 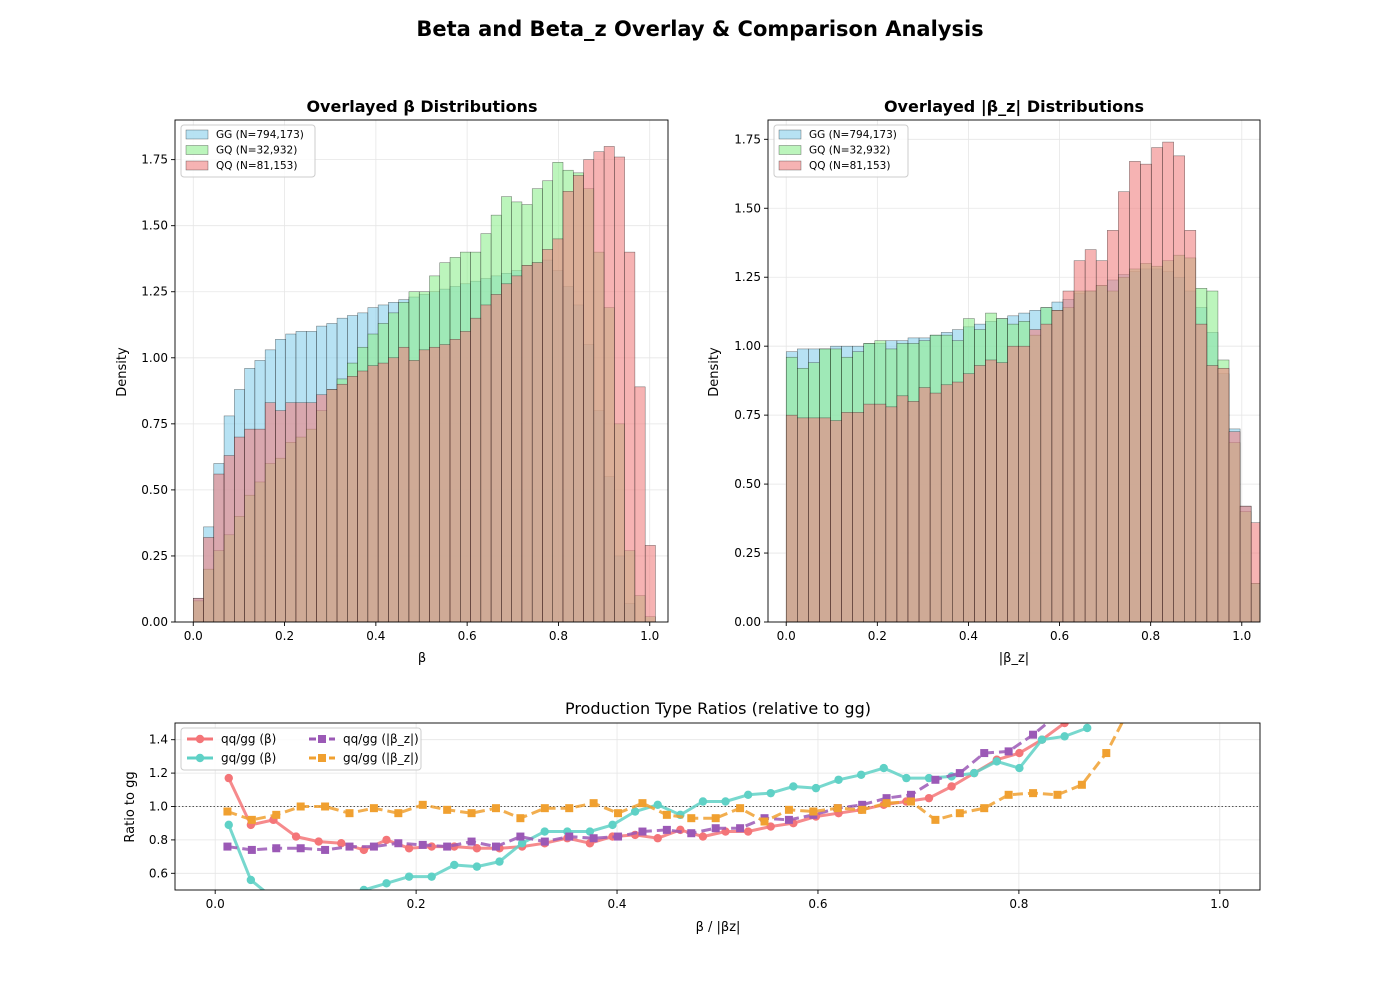 I want to click on y-tick-label: 1.2, so click(x=158, y=773).